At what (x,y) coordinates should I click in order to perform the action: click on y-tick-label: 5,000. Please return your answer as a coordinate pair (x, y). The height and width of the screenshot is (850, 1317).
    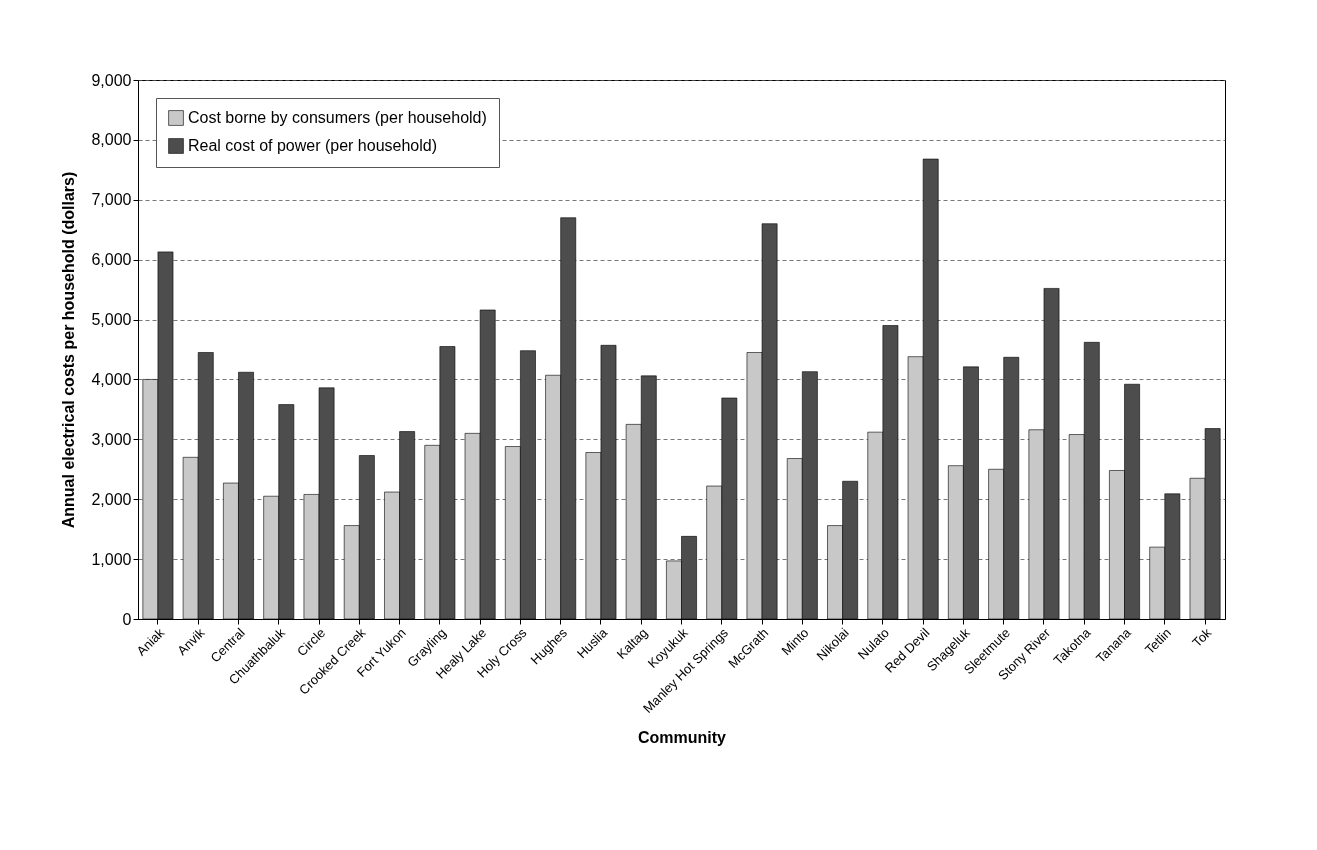
    Looking at the image, I should click on (111, 320).